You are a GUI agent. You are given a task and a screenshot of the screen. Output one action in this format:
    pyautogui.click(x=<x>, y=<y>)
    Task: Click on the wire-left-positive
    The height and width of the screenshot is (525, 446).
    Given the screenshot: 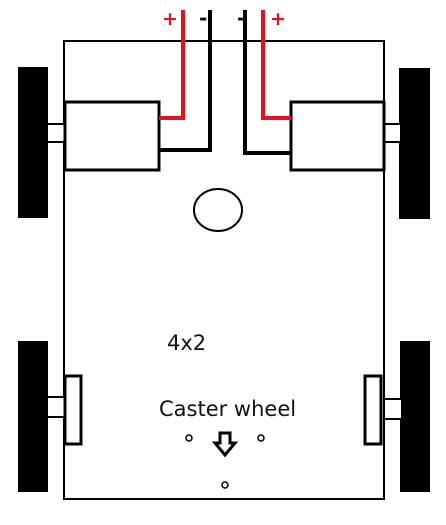 What is the action you would take?
    pyautogui.click(x=172, y=65)
    